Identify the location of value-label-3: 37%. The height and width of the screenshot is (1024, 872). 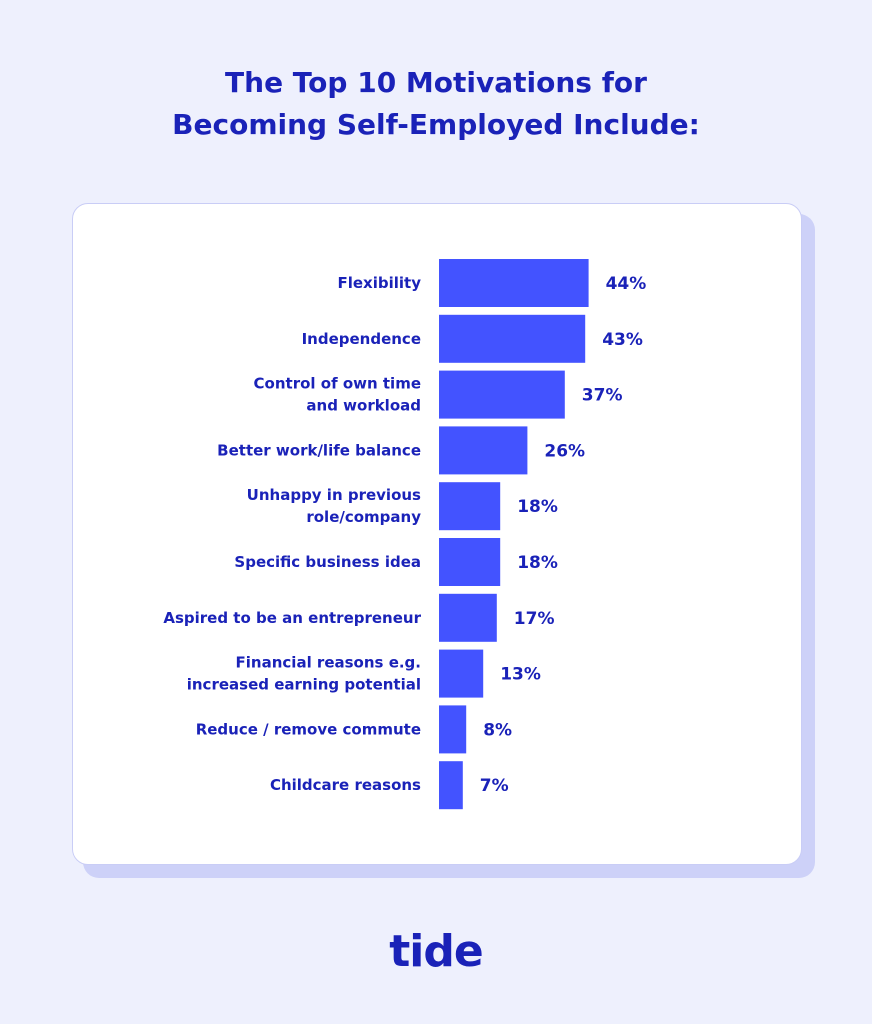
(602, 396).